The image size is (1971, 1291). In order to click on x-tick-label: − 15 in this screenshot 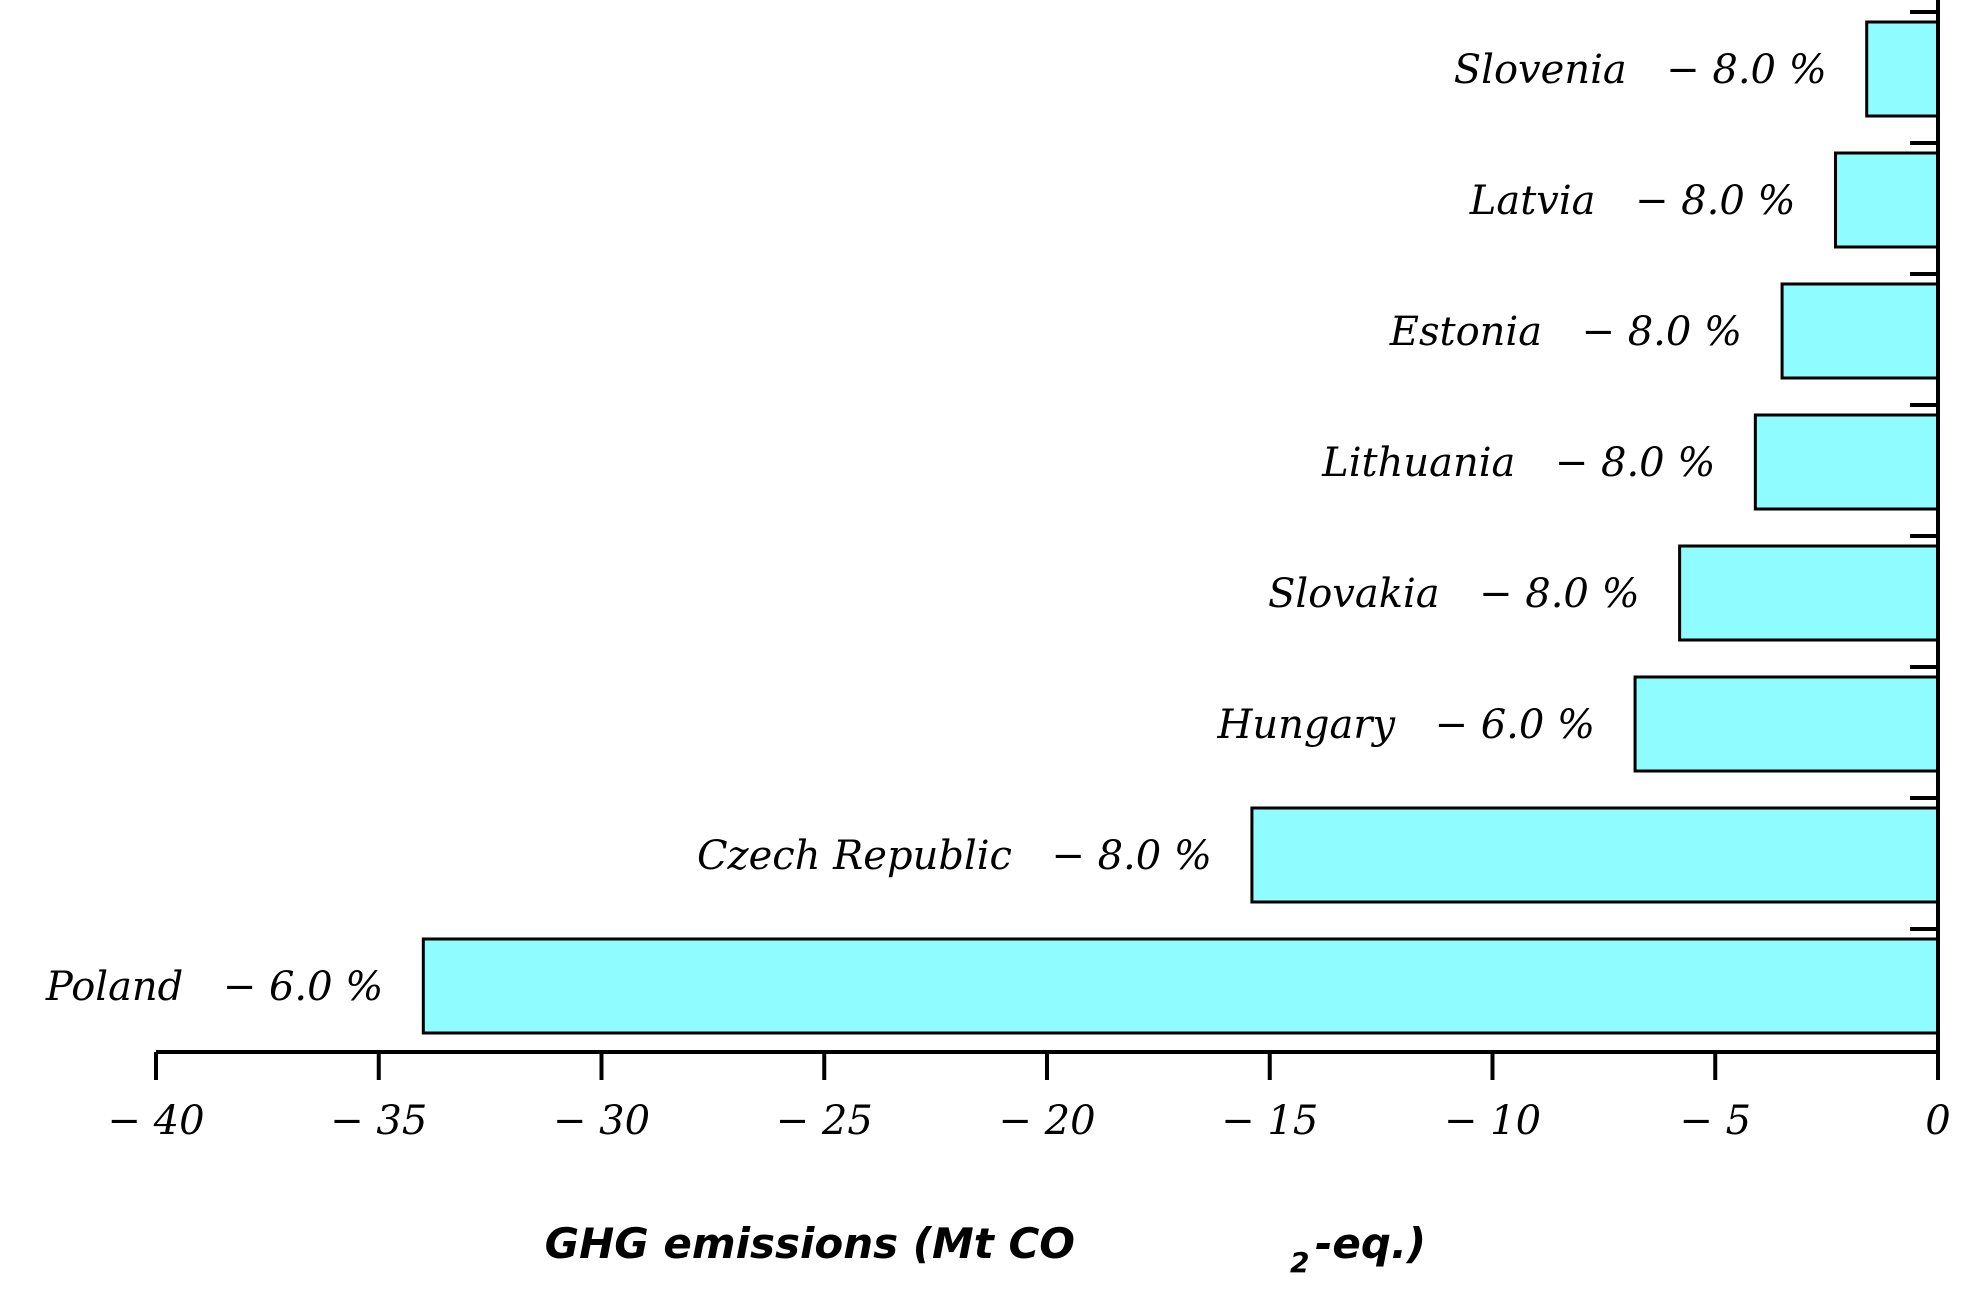, I will do `click(1269, 1121)`.